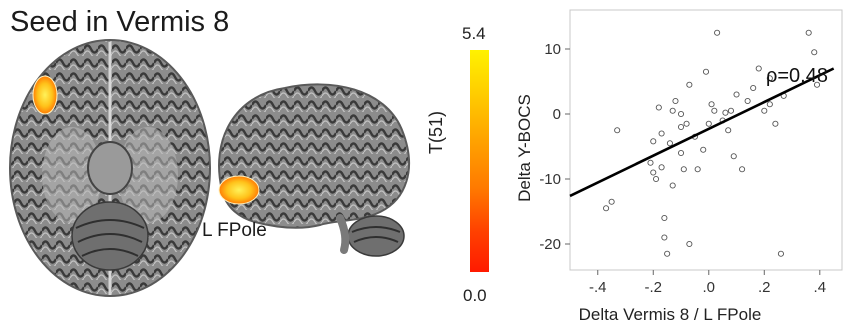 The image size is (851, 327). What do you see at coordinates (550, 179) in the screenshot?
I see `y-tick-label: -10` at bounding box center [550, 179].